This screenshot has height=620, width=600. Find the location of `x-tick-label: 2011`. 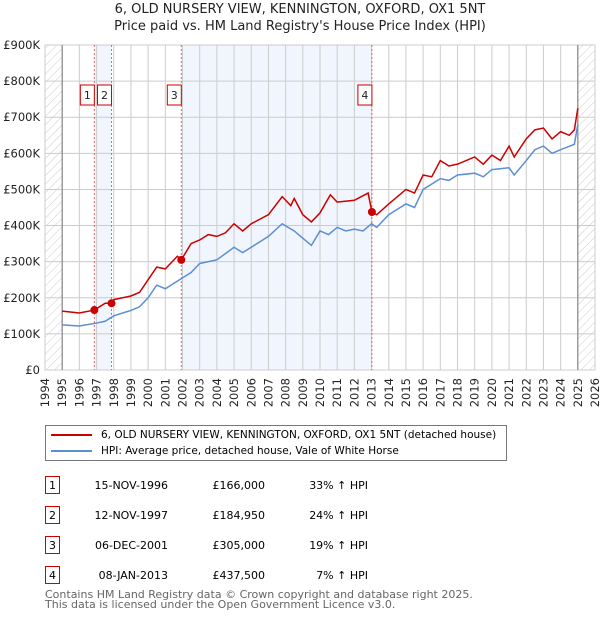

x-tick-label: 2011 is located at coordinates (337, 392).